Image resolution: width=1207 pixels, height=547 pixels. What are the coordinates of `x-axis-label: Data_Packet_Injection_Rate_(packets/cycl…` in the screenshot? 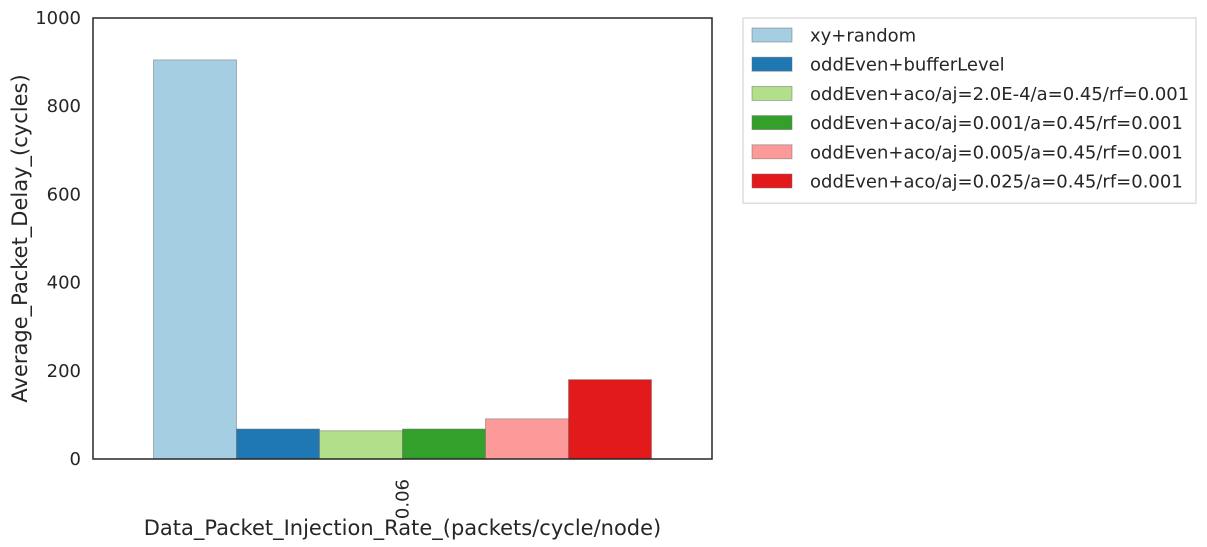 It's located at (403, 528).